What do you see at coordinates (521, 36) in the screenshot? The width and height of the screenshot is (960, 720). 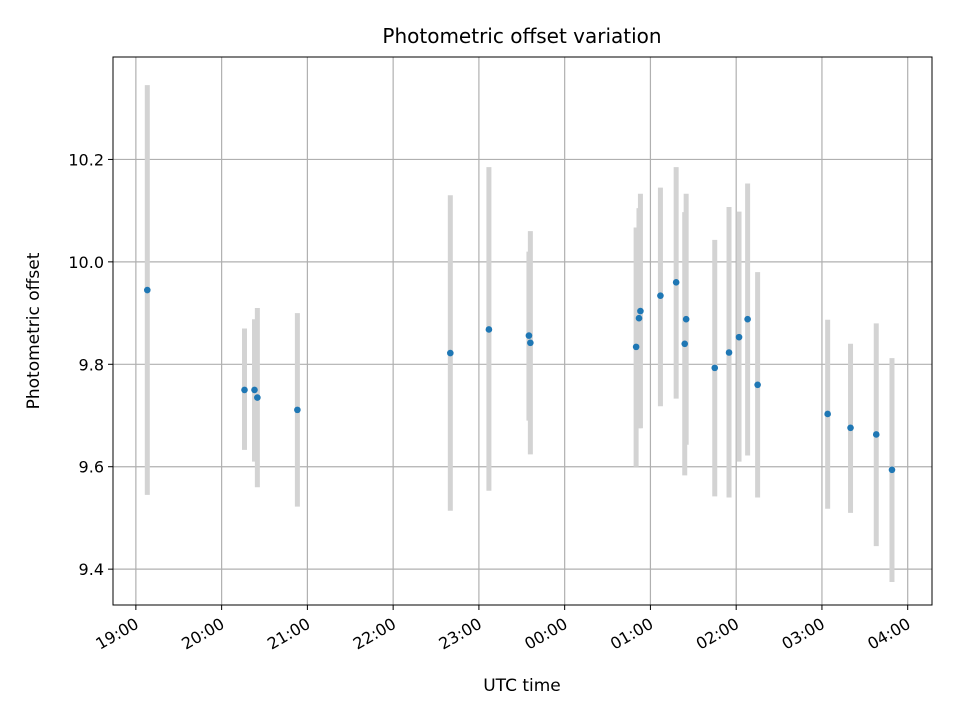 I see `chart-title: Photometric offset variation` at bounding box center [521, 36].